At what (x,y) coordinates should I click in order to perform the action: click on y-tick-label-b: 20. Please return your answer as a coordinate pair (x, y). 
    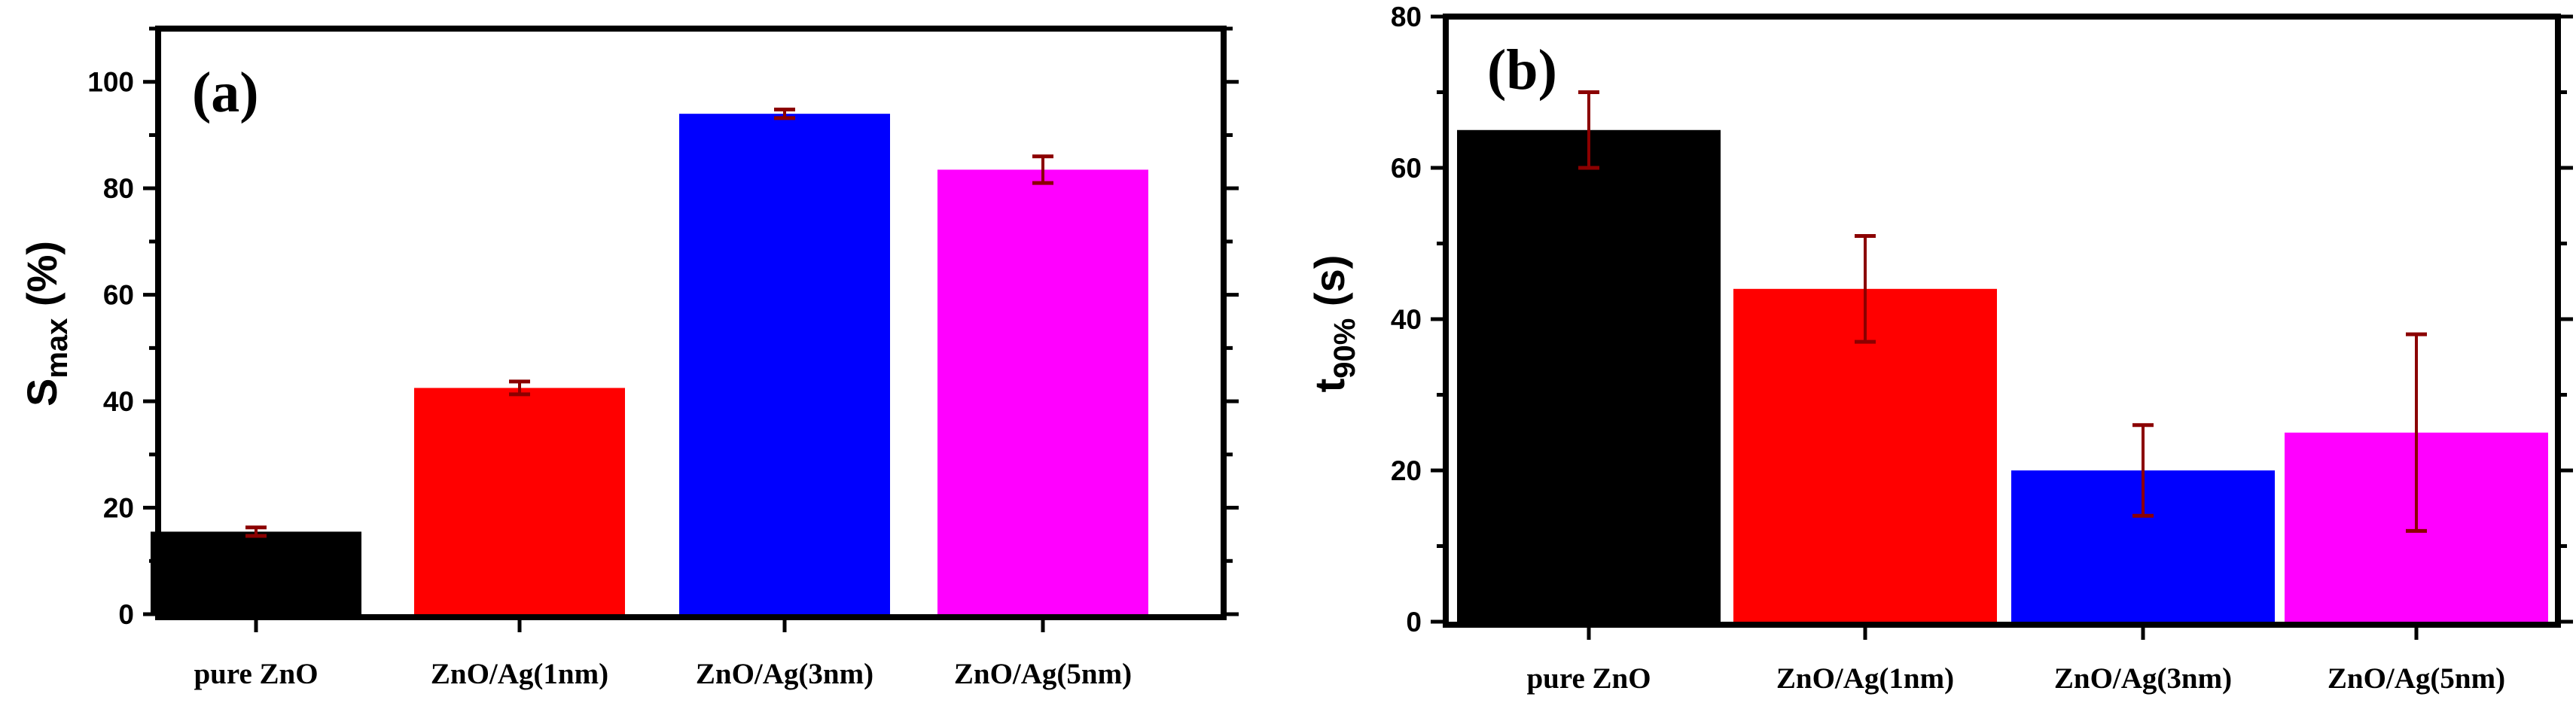
    Looking at the image, I should click on (1406, 470).